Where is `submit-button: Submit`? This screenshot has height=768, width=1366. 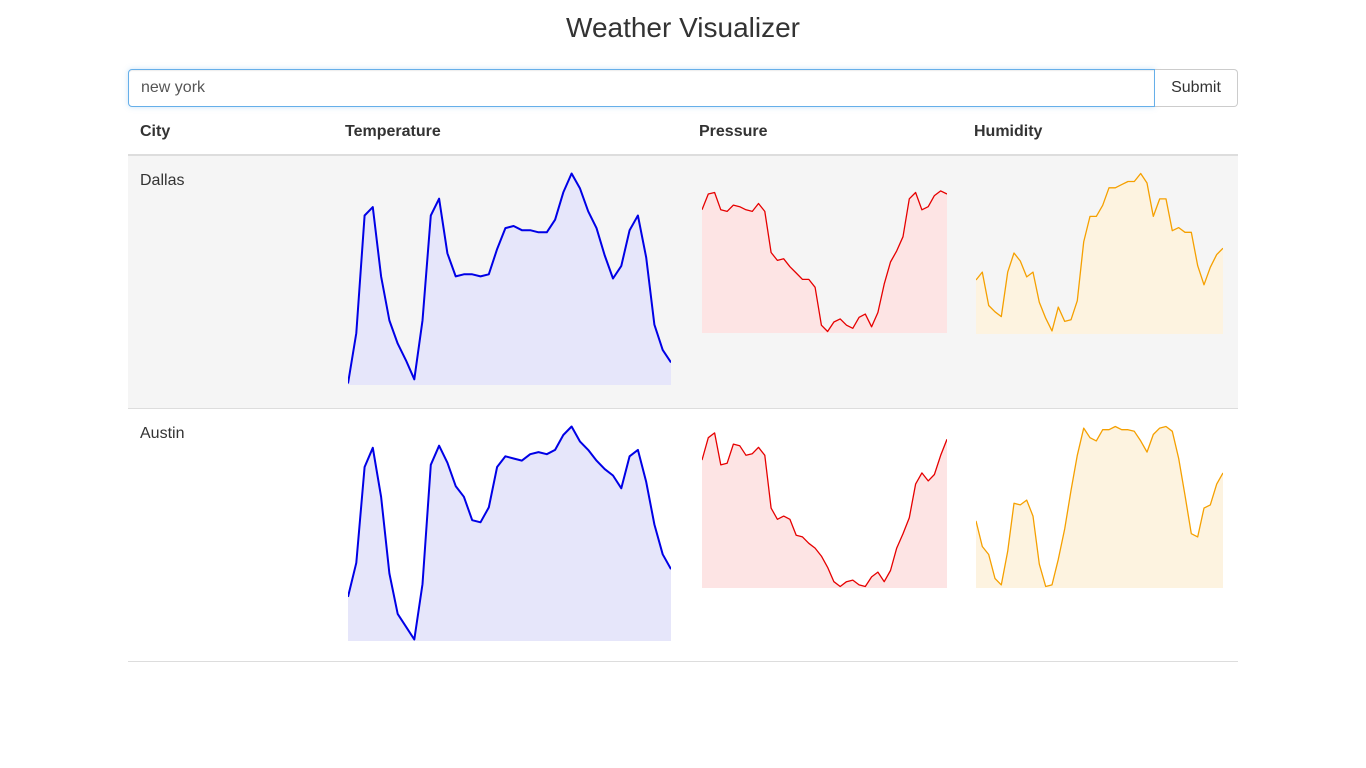 submit-button: Submit is located at coordinates (1196, 88).